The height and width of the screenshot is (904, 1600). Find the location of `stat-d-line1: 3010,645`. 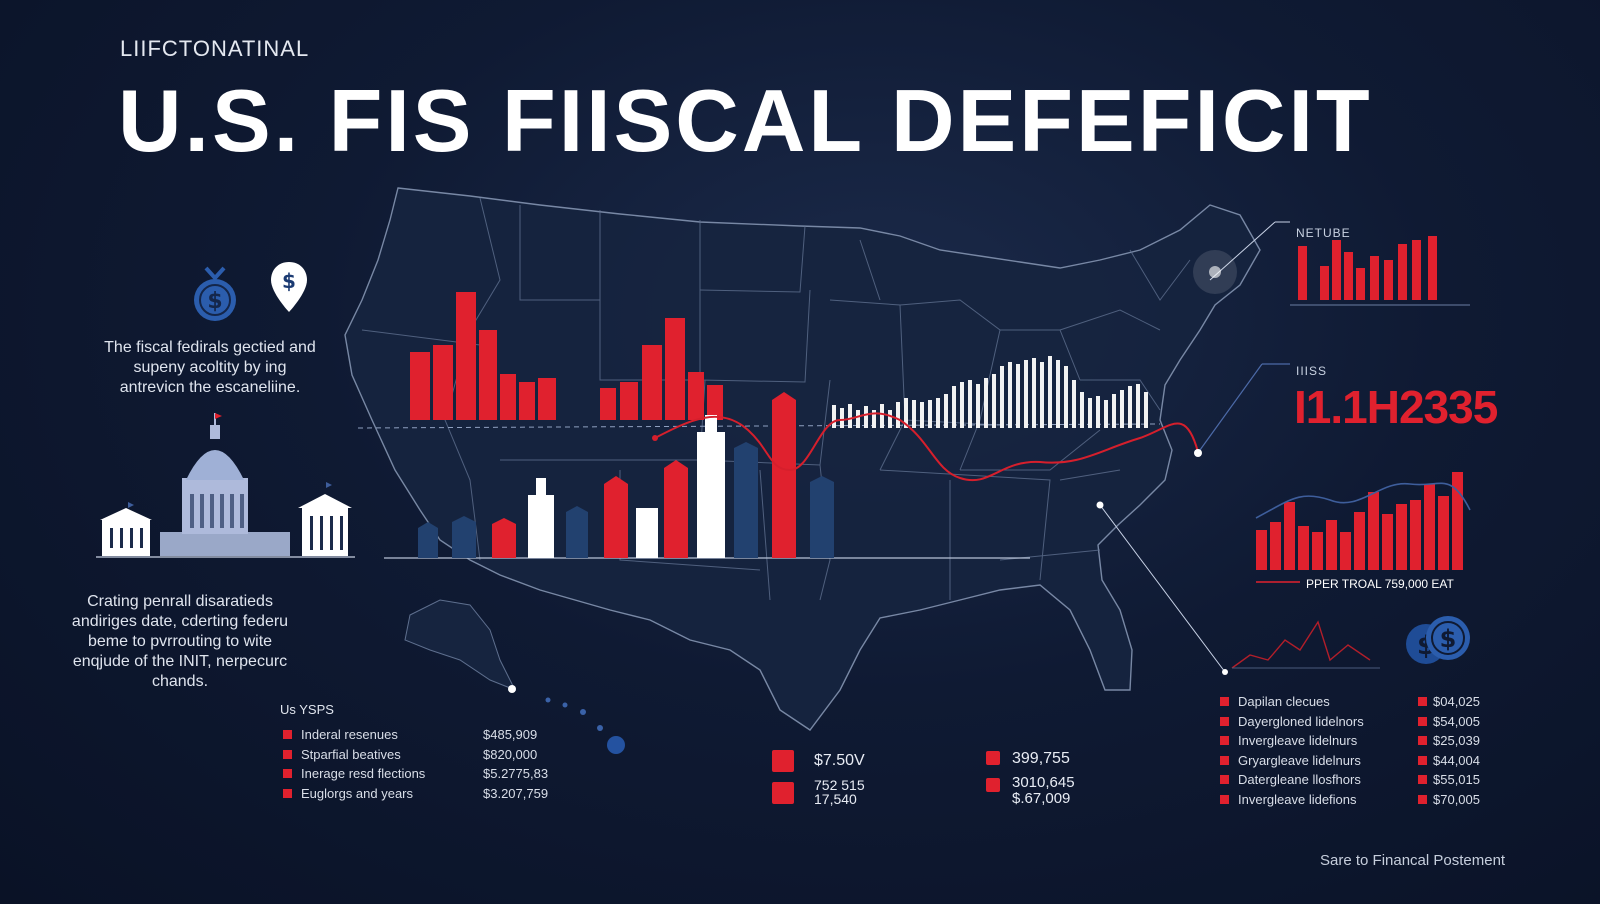

stat-d-line1: 3010,645 is located at coordinates (1043, 782).